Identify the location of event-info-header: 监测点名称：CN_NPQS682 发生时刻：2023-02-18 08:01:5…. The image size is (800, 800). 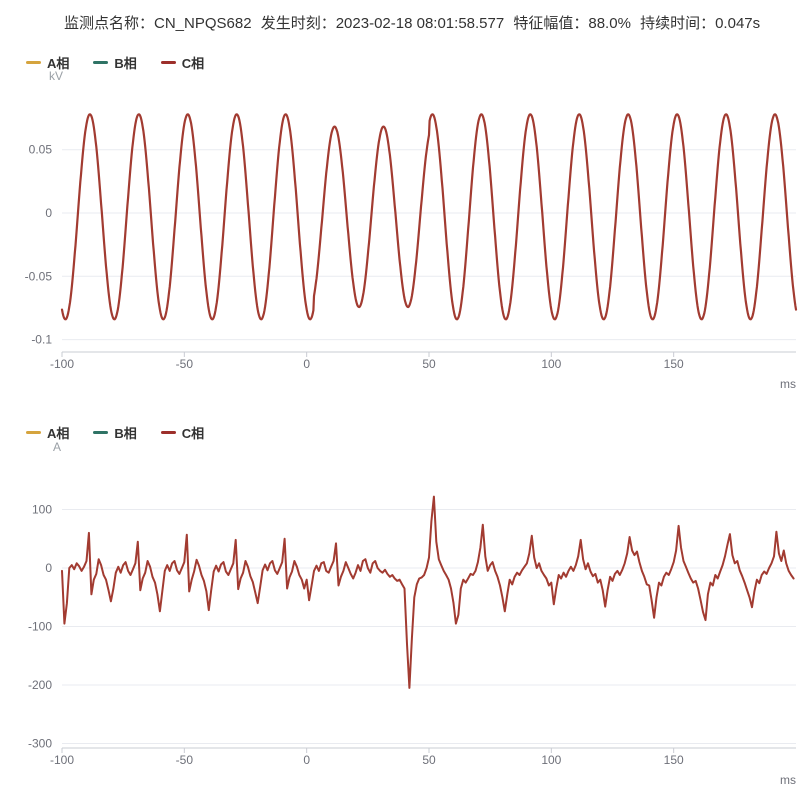
(414, 22).